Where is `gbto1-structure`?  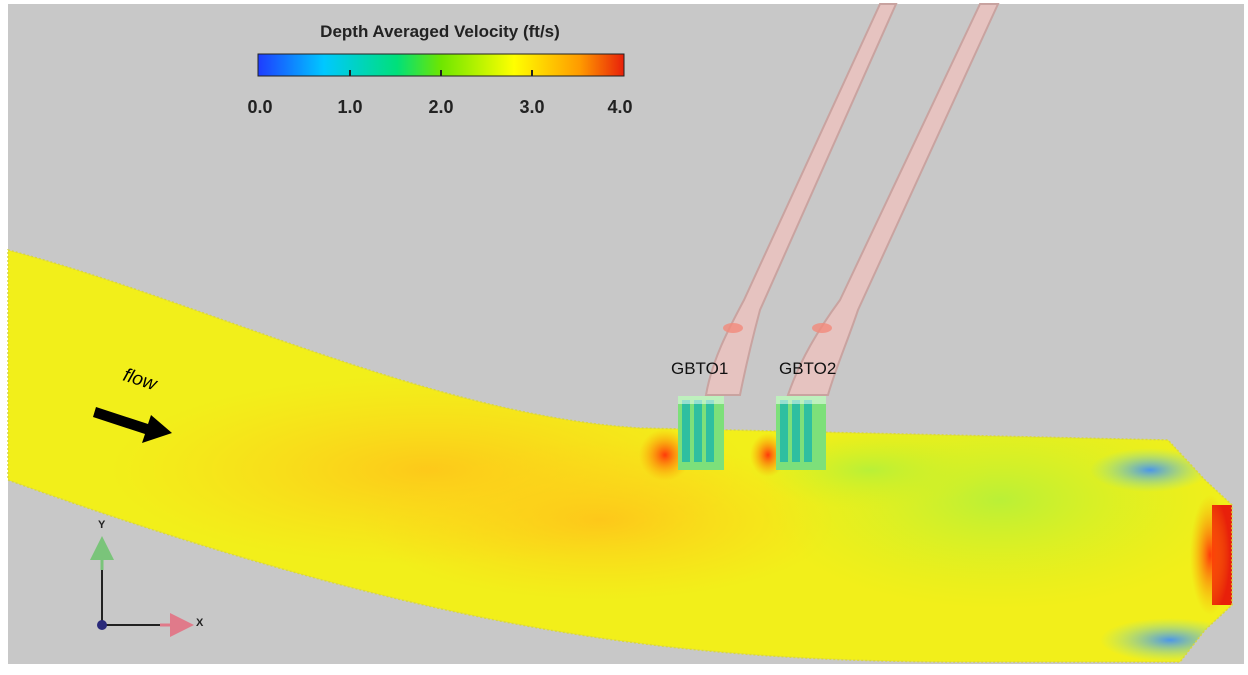
gbto1-structure is located at coordinates (701, 433).